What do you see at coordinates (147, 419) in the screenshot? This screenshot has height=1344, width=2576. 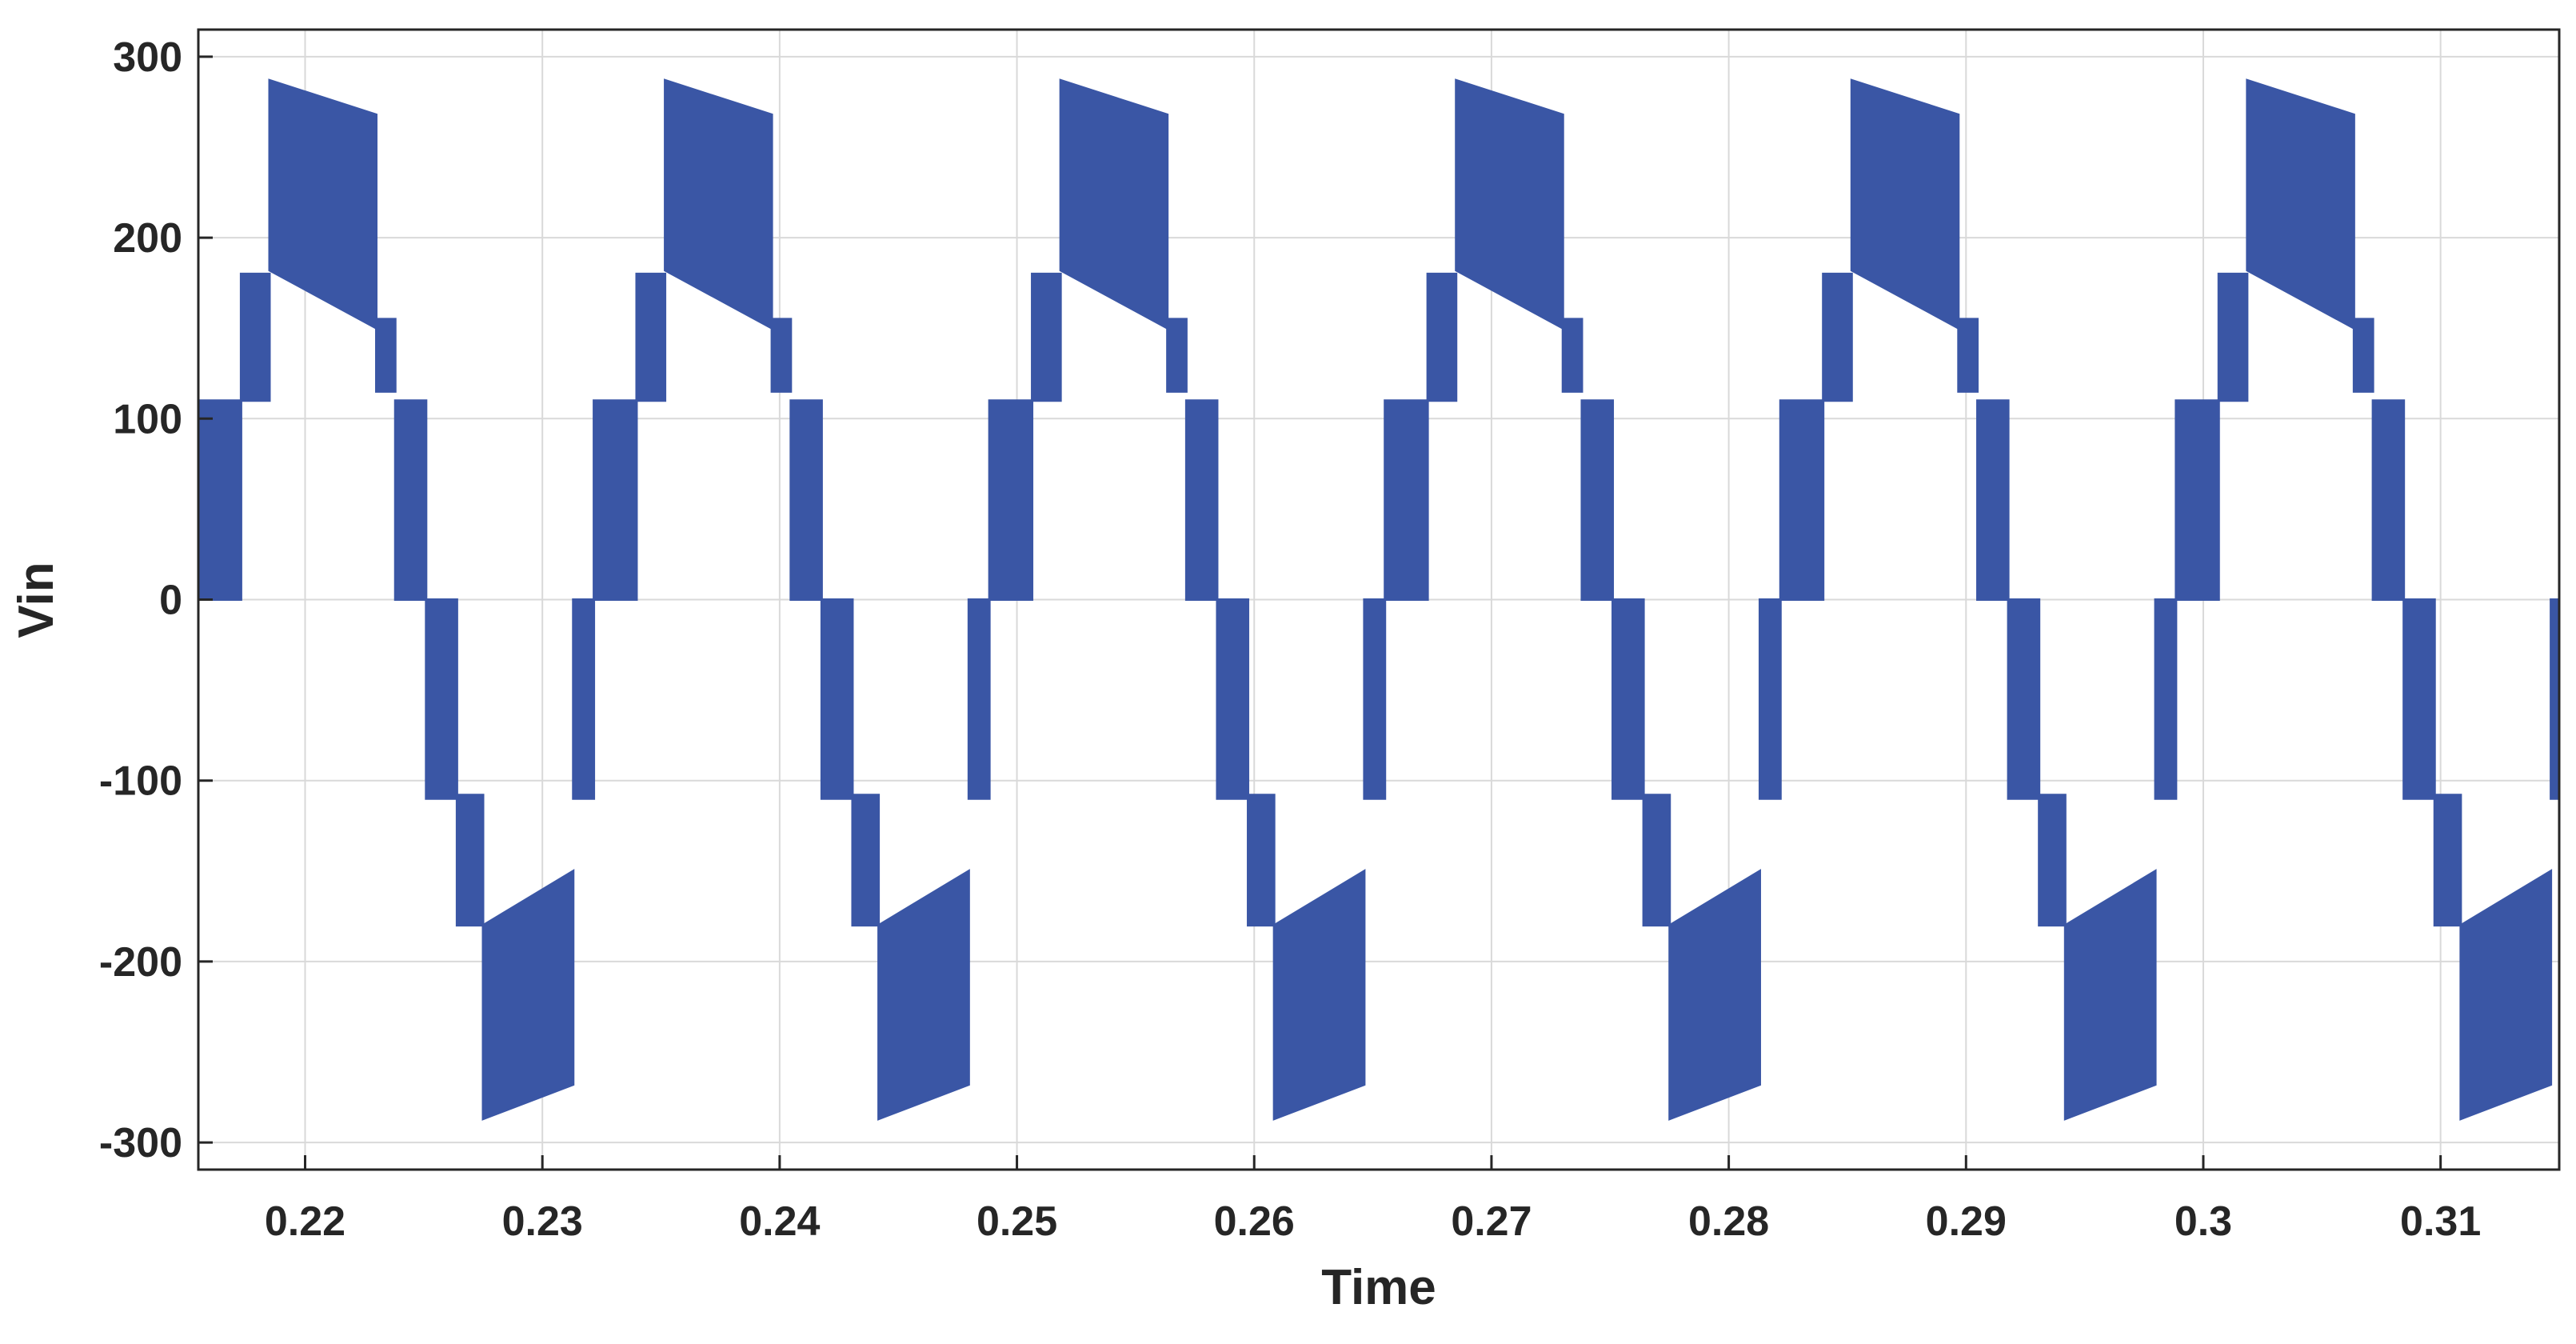 I see `y-tick-label: 100` at bounding box center [147, 419].